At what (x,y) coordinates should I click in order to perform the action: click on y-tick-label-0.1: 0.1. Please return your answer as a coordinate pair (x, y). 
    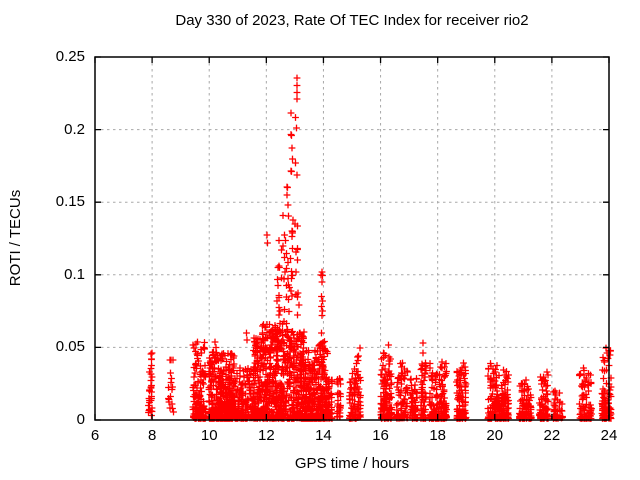
    Looking at the image, I should click on (74, 274).